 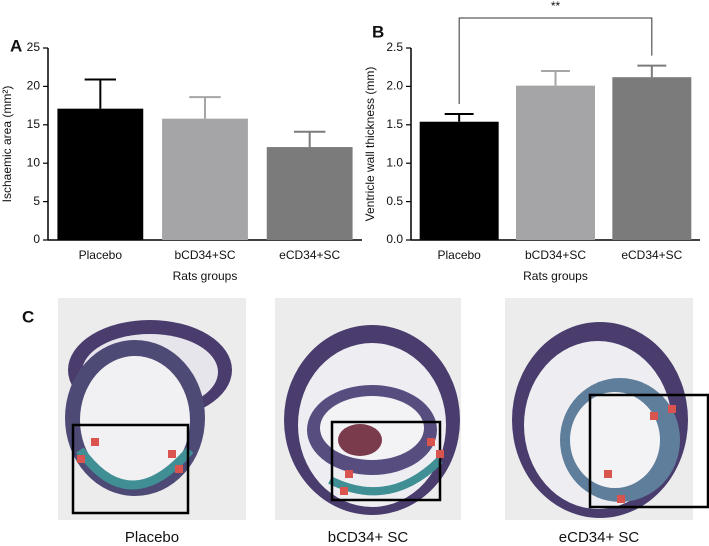 What do you see at coordinates (34, 86) in the screenshot?
I see `y-tick-label: 20` at bounding box center [34, 86].